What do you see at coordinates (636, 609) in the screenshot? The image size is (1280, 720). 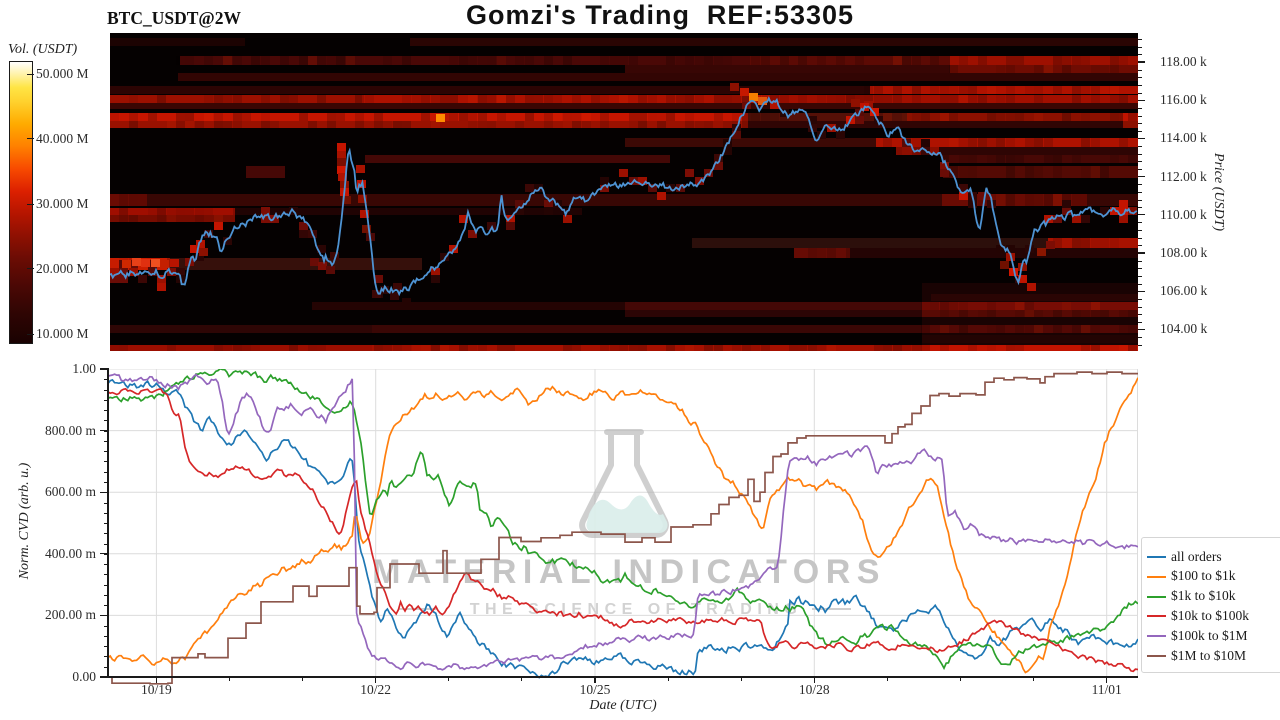 I see `svg-text: THE SCIENCE OF TRADING` at bounding box center [636, 609].